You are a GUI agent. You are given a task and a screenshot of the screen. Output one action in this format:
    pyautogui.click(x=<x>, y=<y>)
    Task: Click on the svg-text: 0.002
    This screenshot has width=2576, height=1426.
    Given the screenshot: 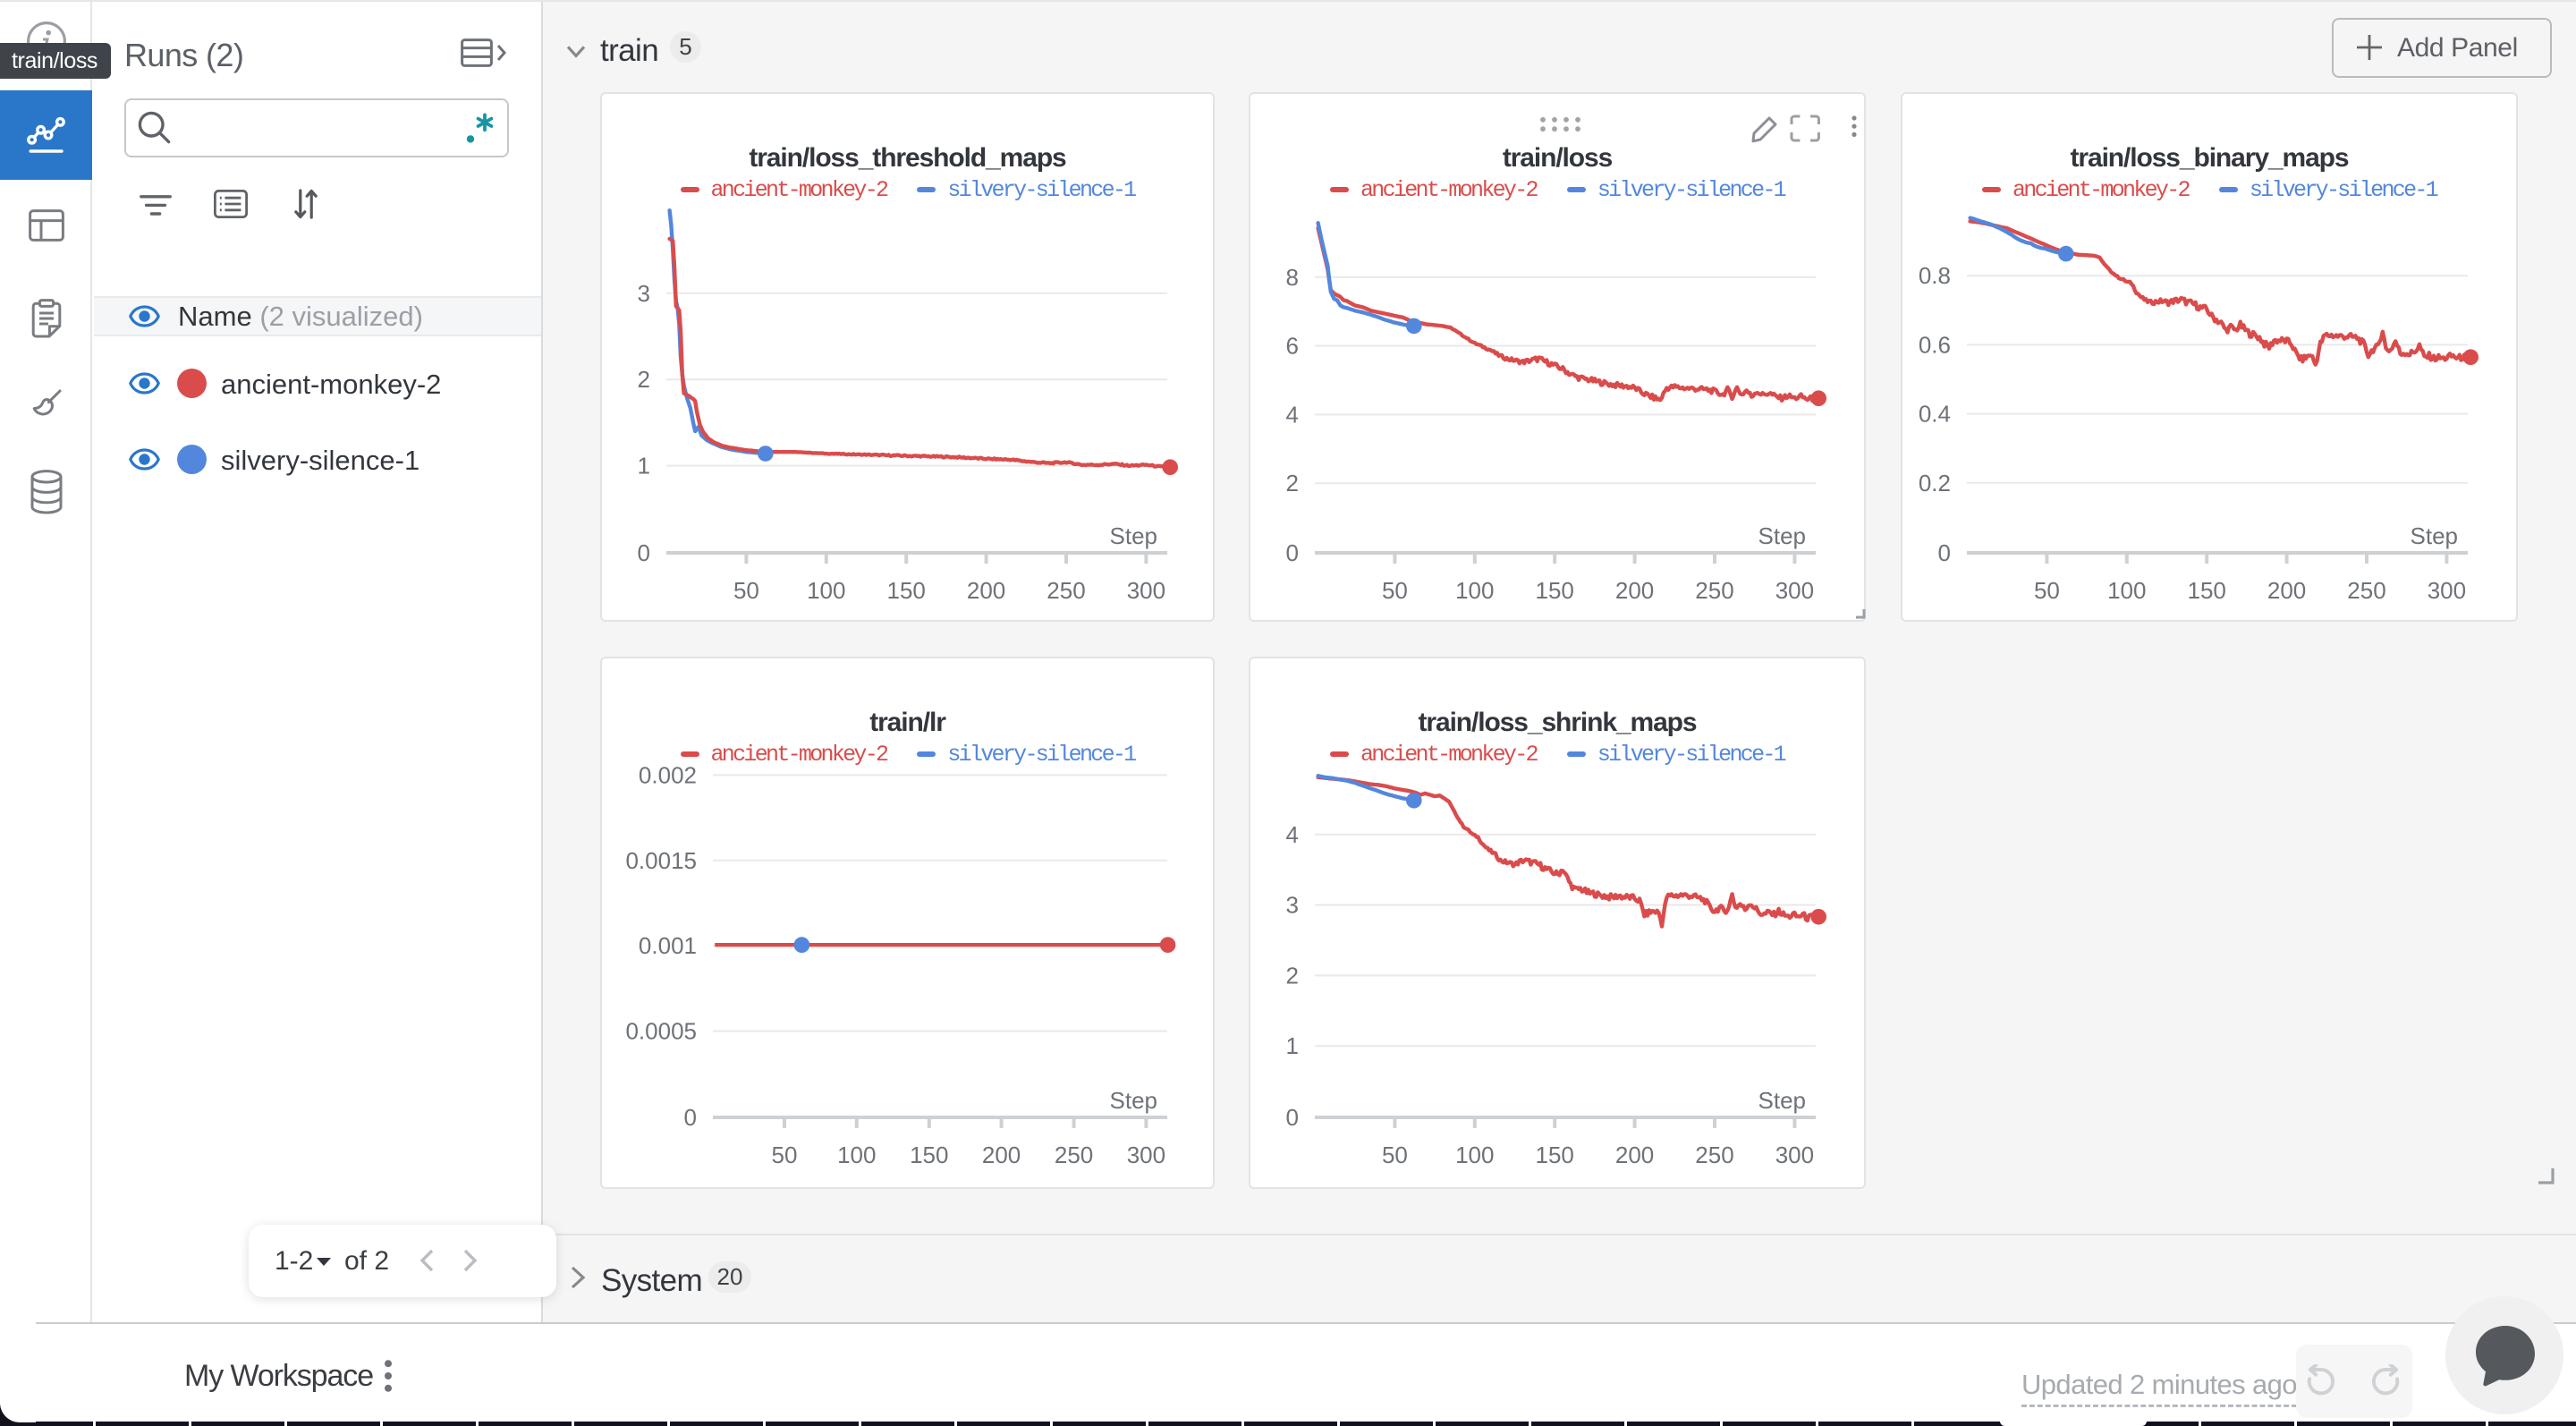 What is the action you would take?
    pyautogui.click(x=668, y=775)
    